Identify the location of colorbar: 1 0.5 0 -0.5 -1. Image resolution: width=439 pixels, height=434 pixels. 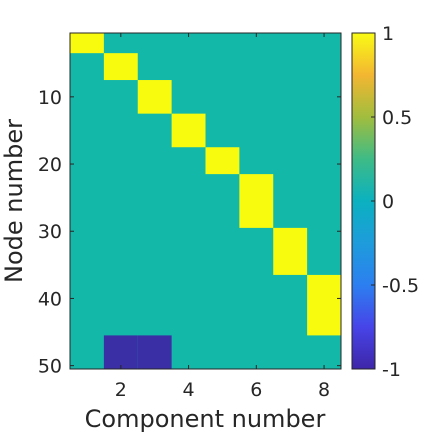
(385, 202).